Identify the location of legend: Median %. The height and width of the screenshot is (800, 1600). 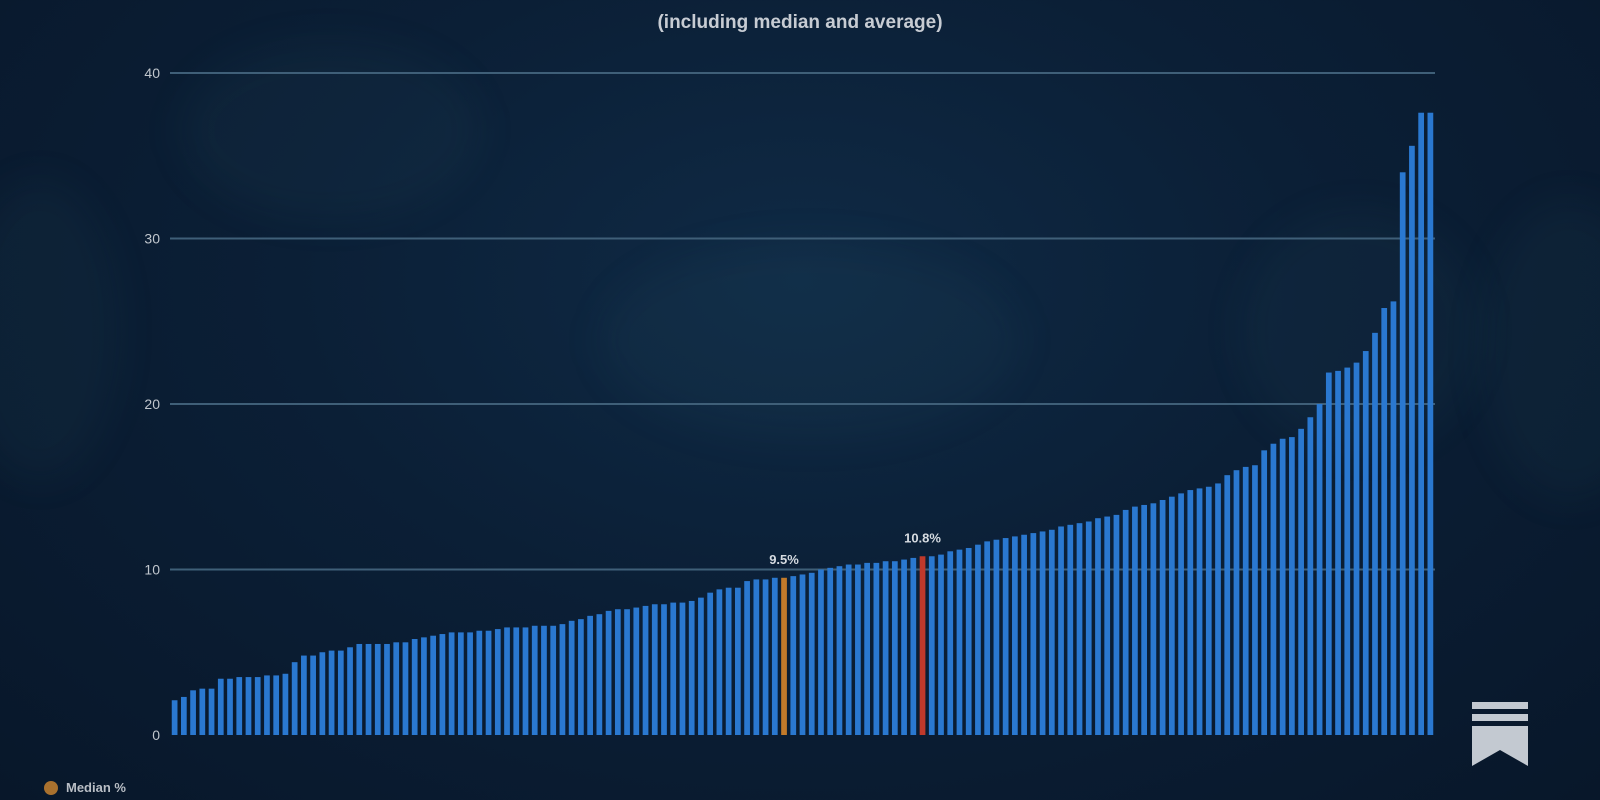
(85, 787).